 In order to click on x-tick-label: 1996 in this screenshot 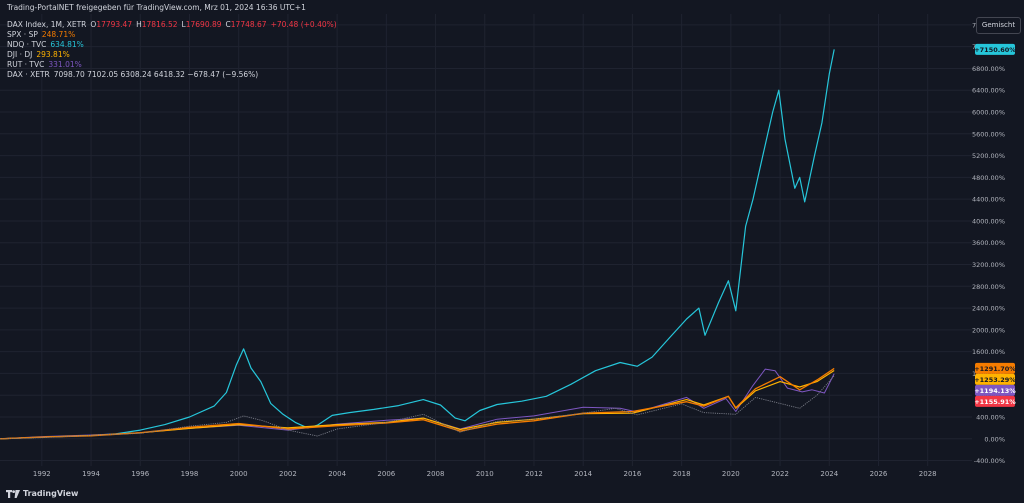, I will do `click(140, 474)`.